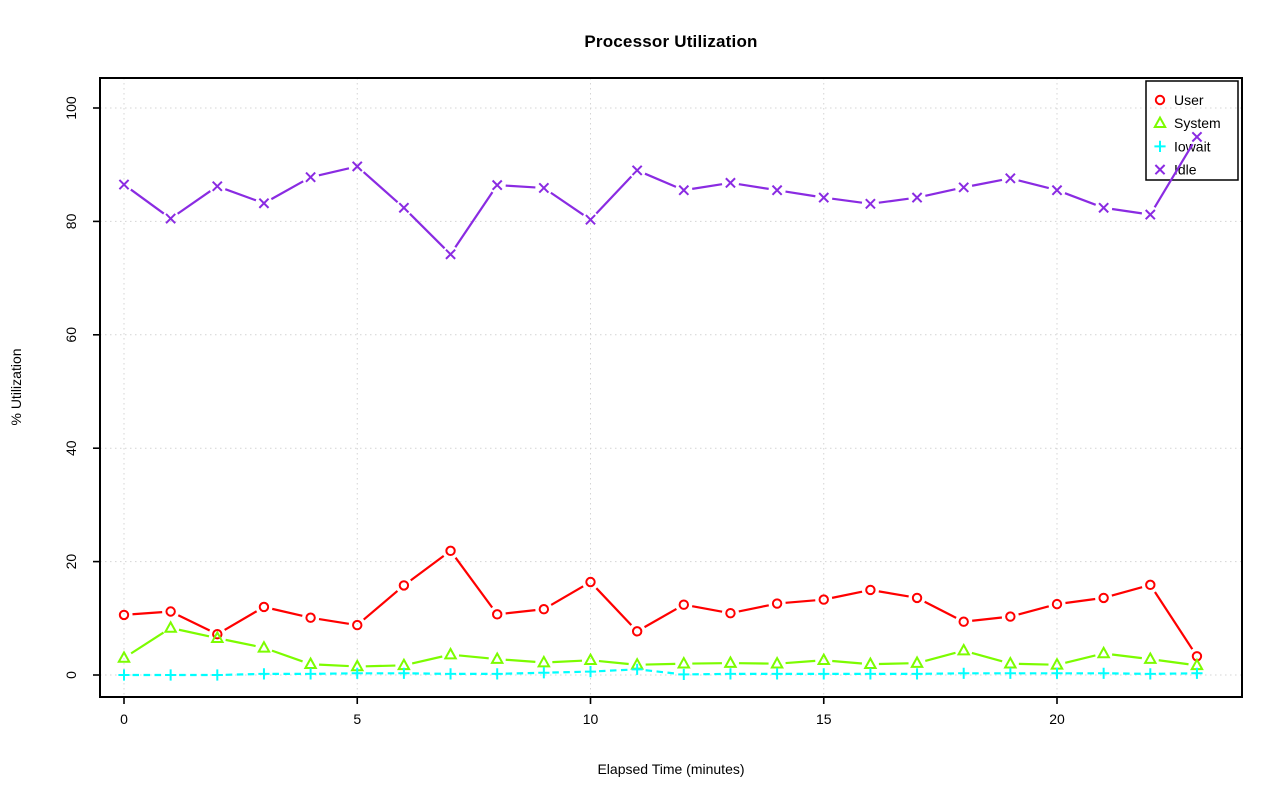 The image size is (1280, 801). What do you see at coordinates (71, 221) in the screenshot?
I see `y-tick-label: 80` at bounding box center [71, 221].